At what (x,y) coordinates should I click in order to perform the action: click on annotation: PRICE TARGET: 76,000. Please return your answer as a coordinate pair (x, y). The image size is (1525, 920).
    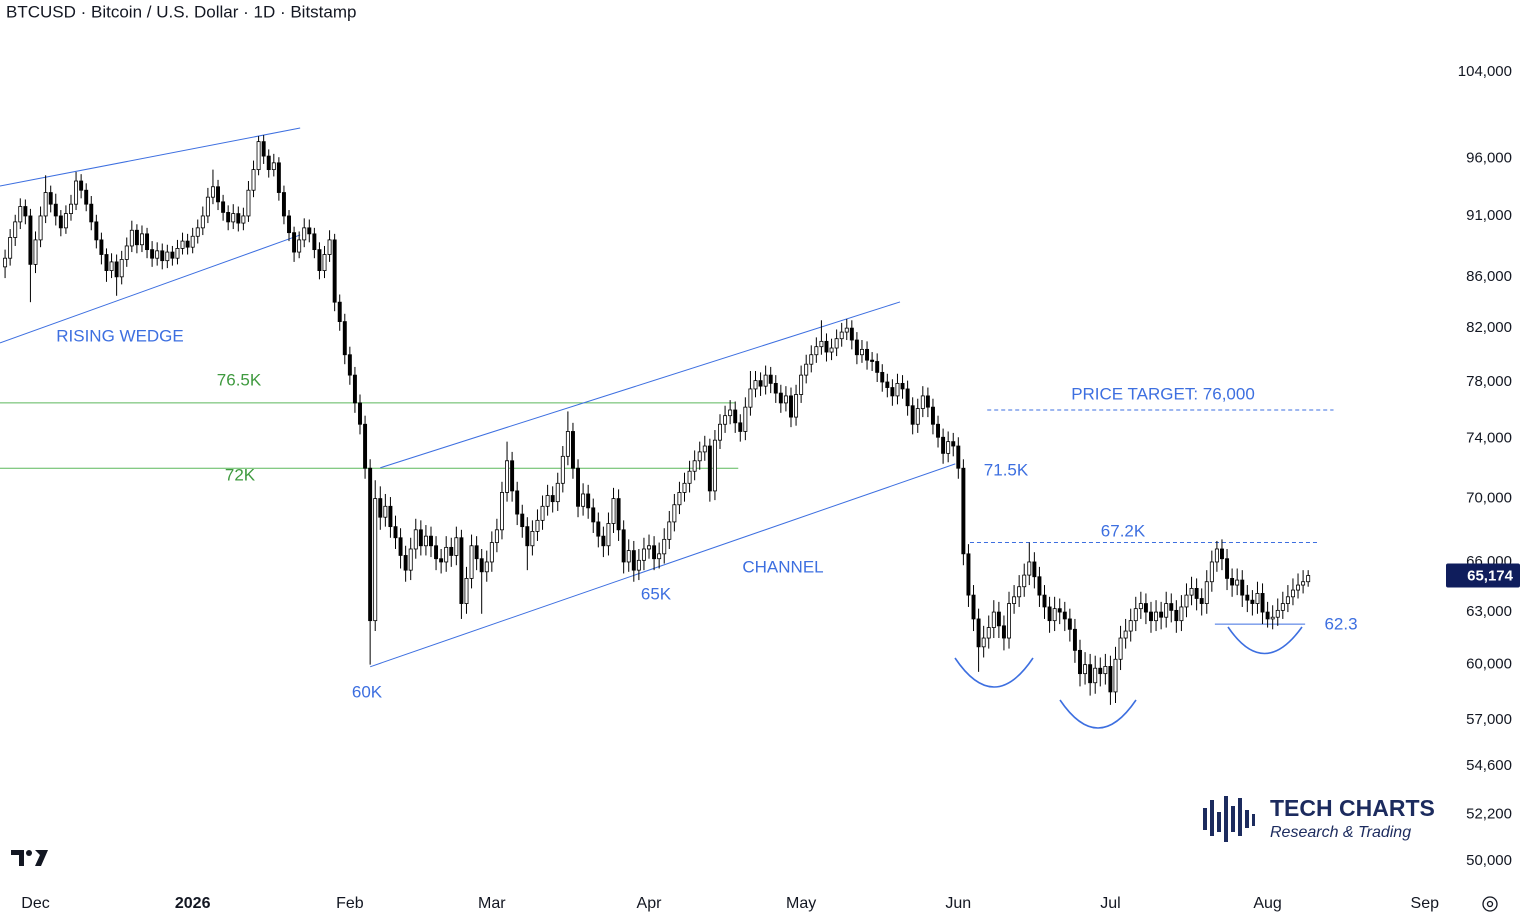
    Looking at the image, I should click on (1163, 393).